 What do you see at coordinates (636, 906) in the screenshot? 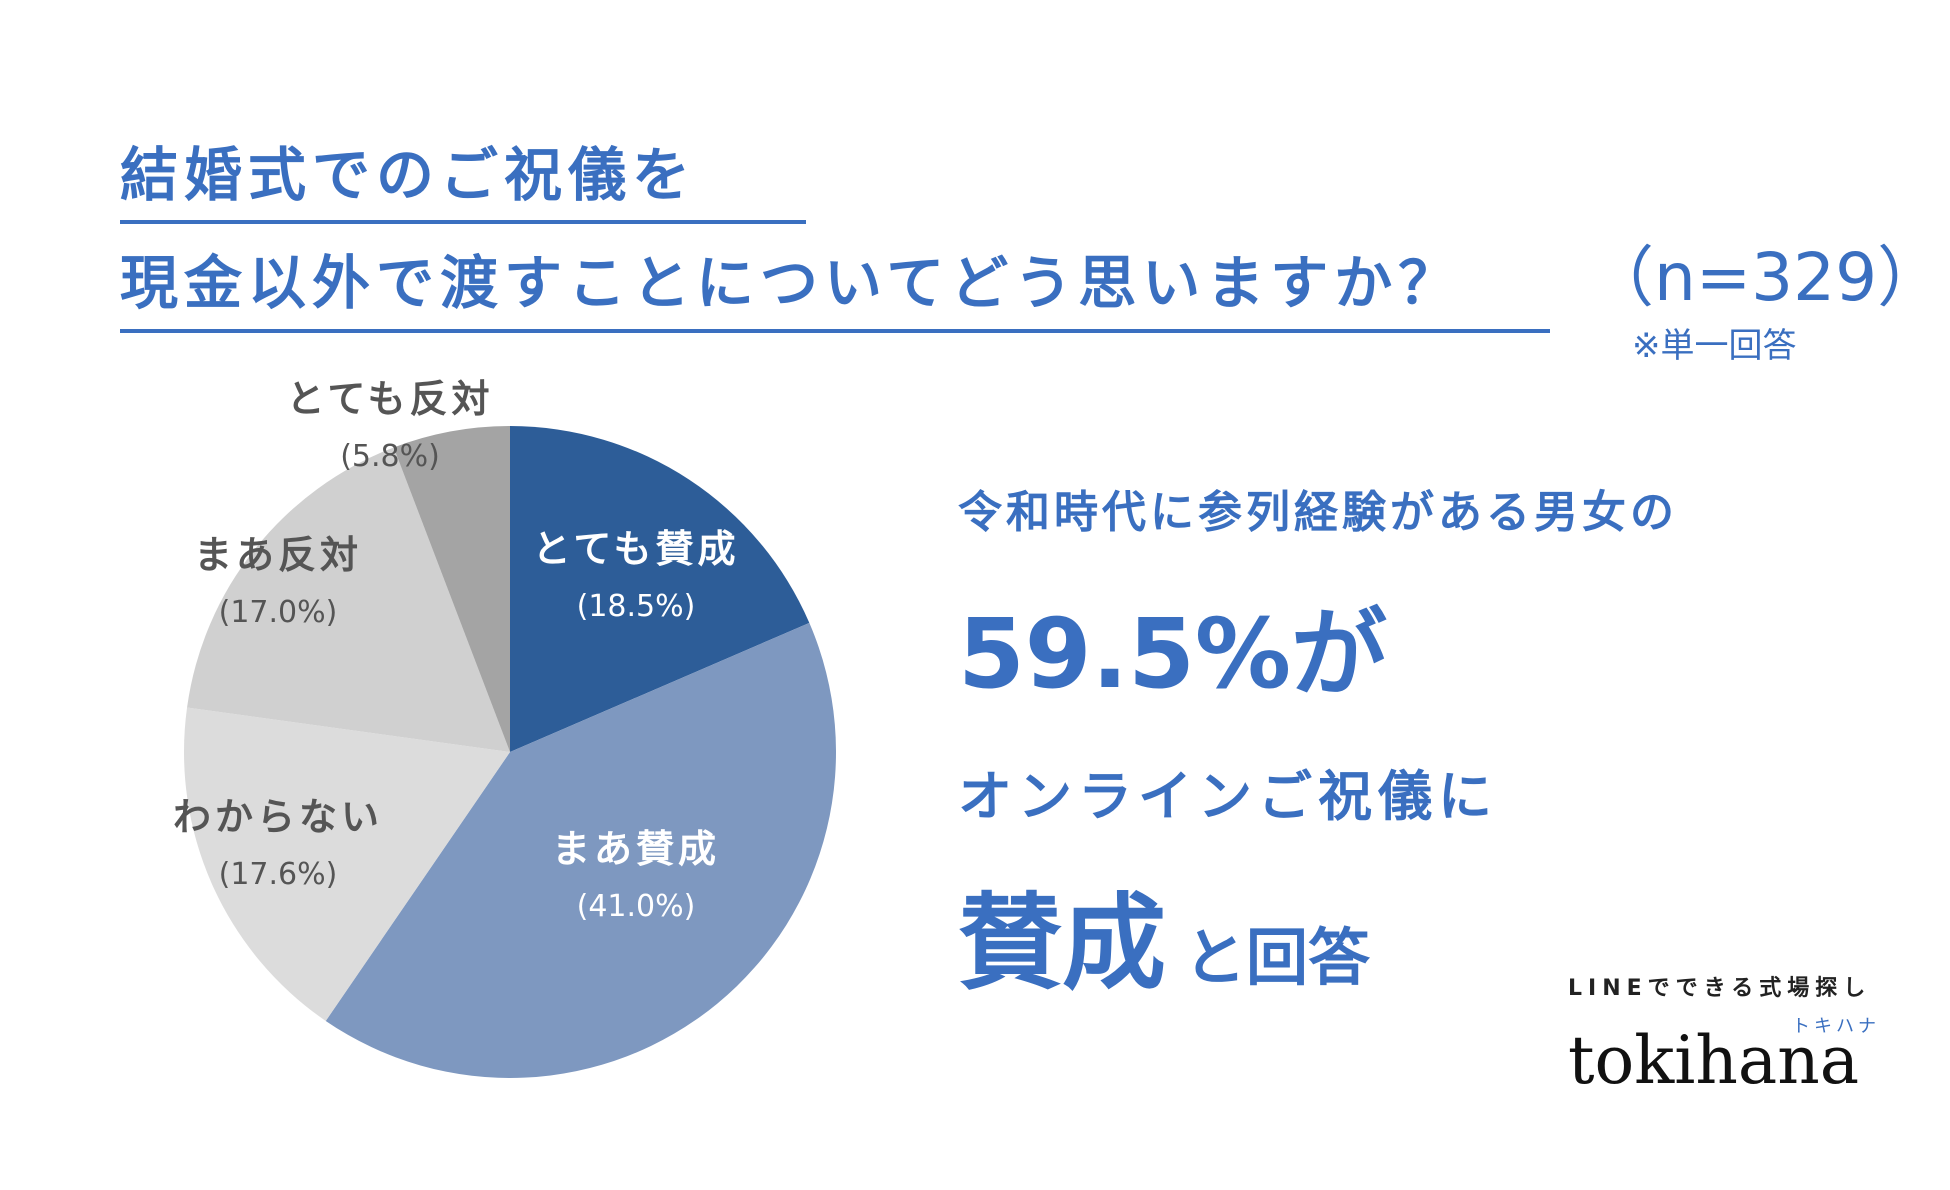
I see `pie-value-label-2: (41.0%)` at bounding box center [636, 906].